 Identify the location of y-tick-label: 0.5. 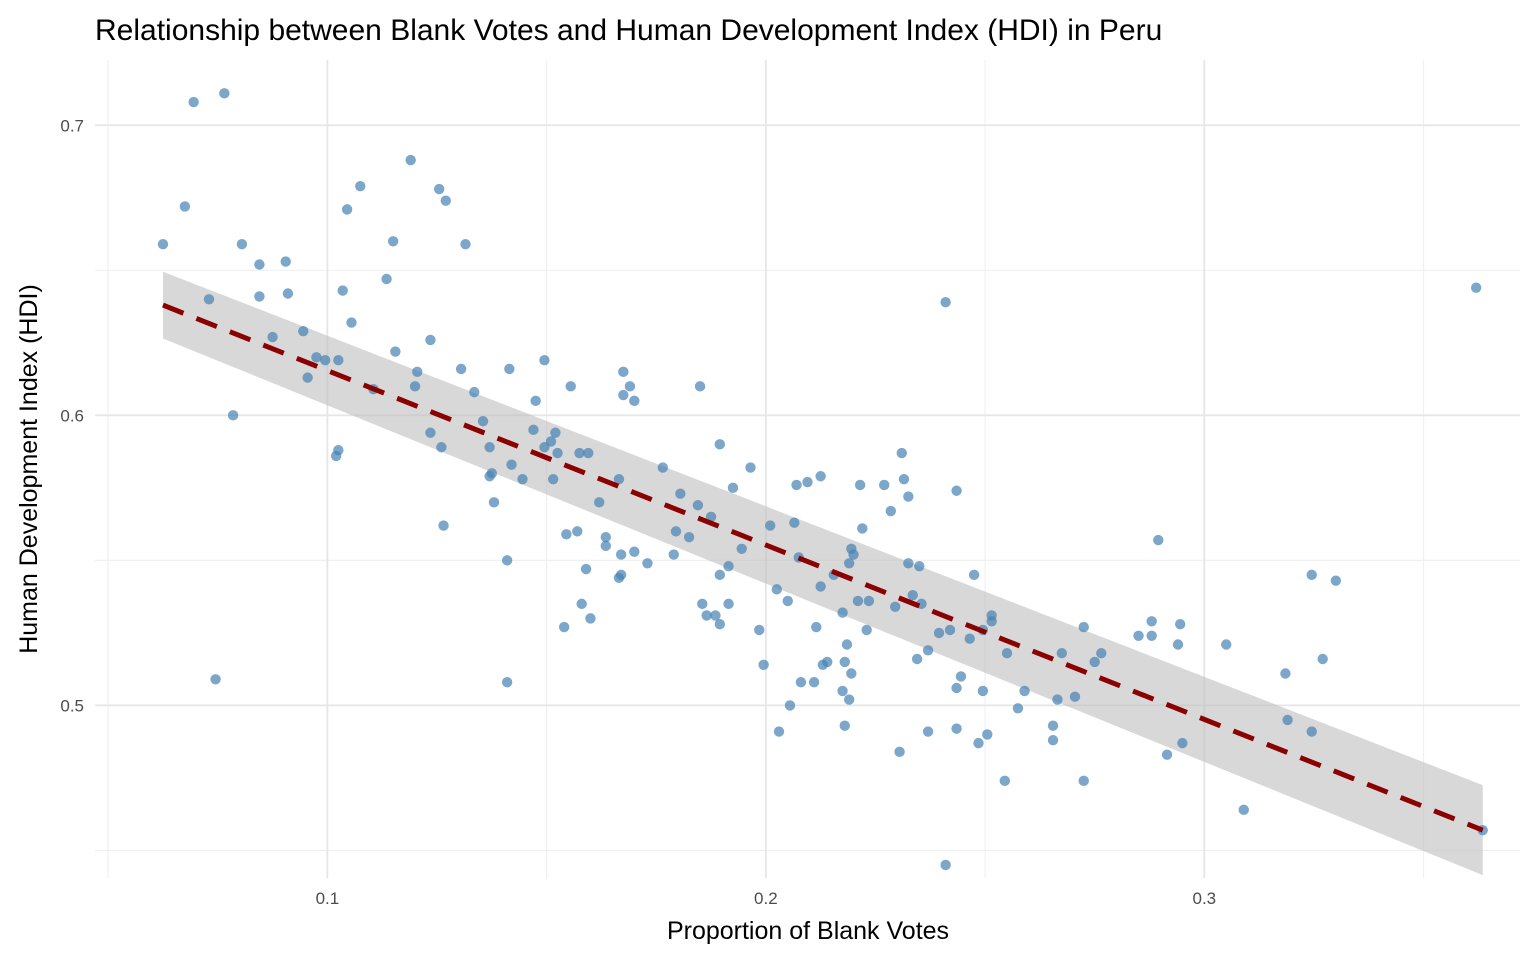
(72, 705).